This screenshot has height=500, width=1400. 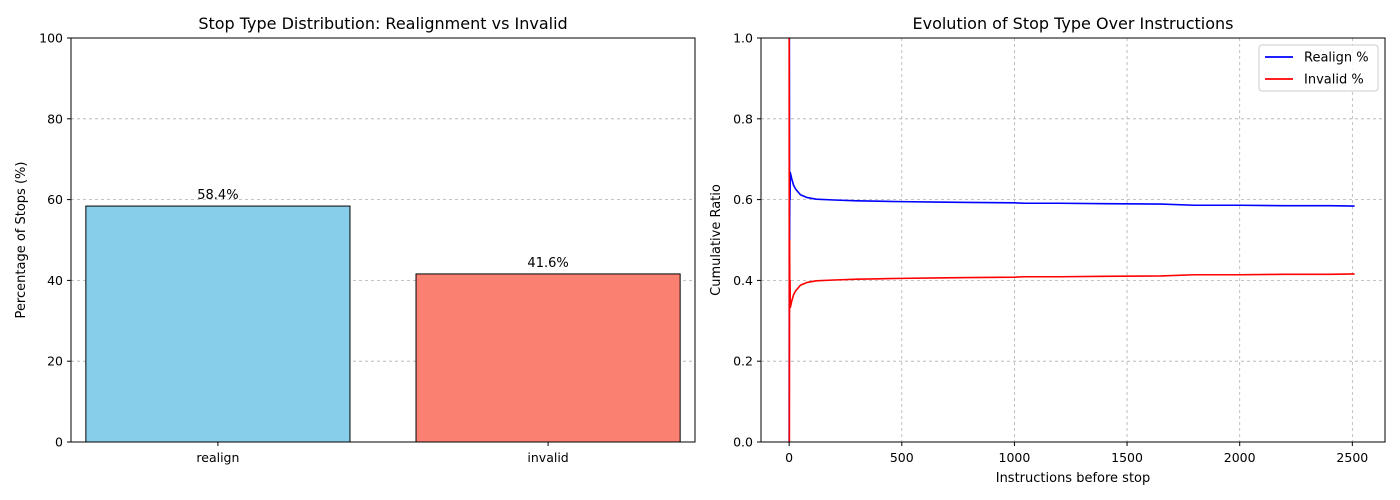 I want to click on x-tick-label: 500, so click(x=902, y=457).